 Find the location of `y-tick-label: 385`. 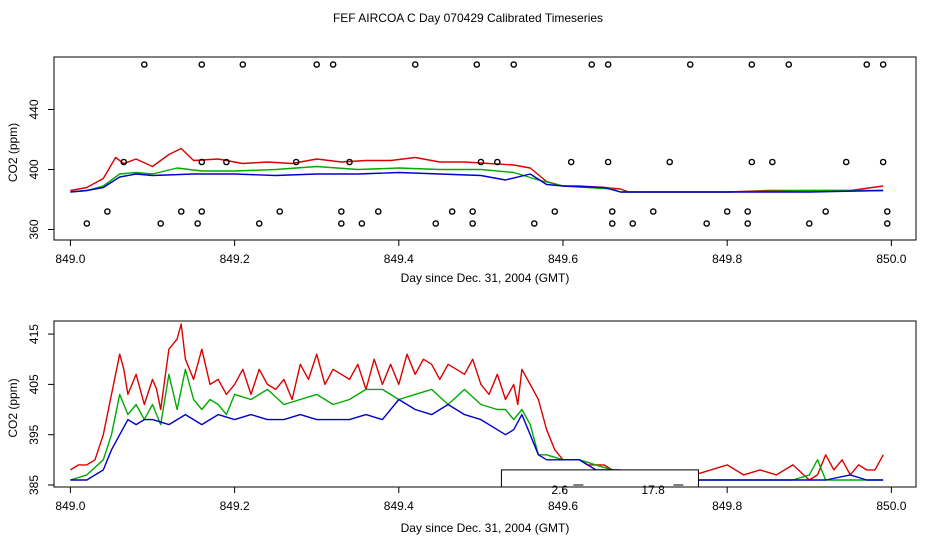

y-tick-label: 385 is located at coordinates (34, 485).